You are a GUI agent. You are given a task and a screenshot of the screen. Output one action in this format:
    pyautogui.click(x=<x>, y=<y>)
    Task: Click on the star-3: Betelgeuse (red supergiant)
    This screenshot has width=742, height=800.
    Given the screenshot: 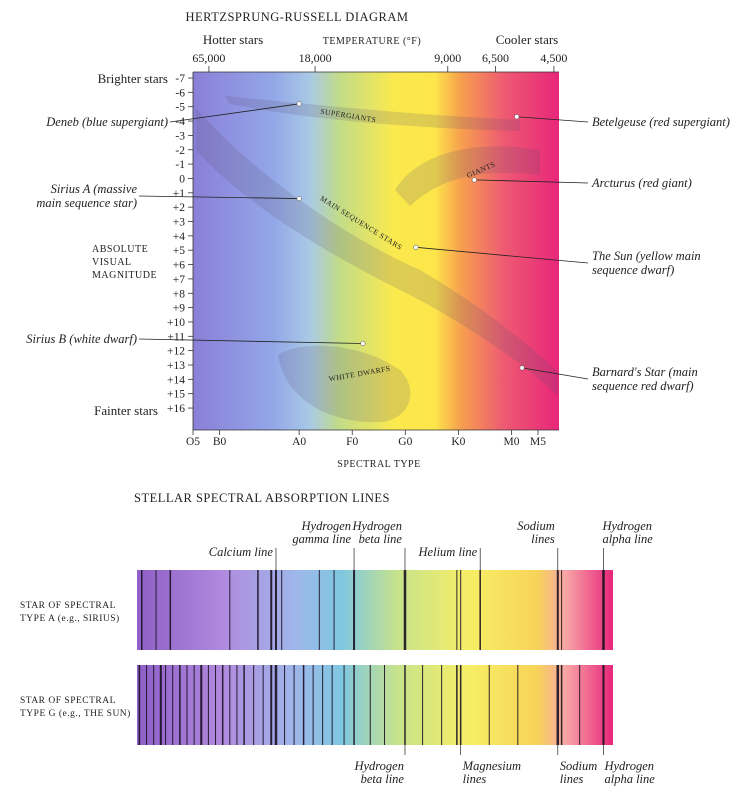 What is the action you would take?
    pyautogui.click(x=622, y=121)
    